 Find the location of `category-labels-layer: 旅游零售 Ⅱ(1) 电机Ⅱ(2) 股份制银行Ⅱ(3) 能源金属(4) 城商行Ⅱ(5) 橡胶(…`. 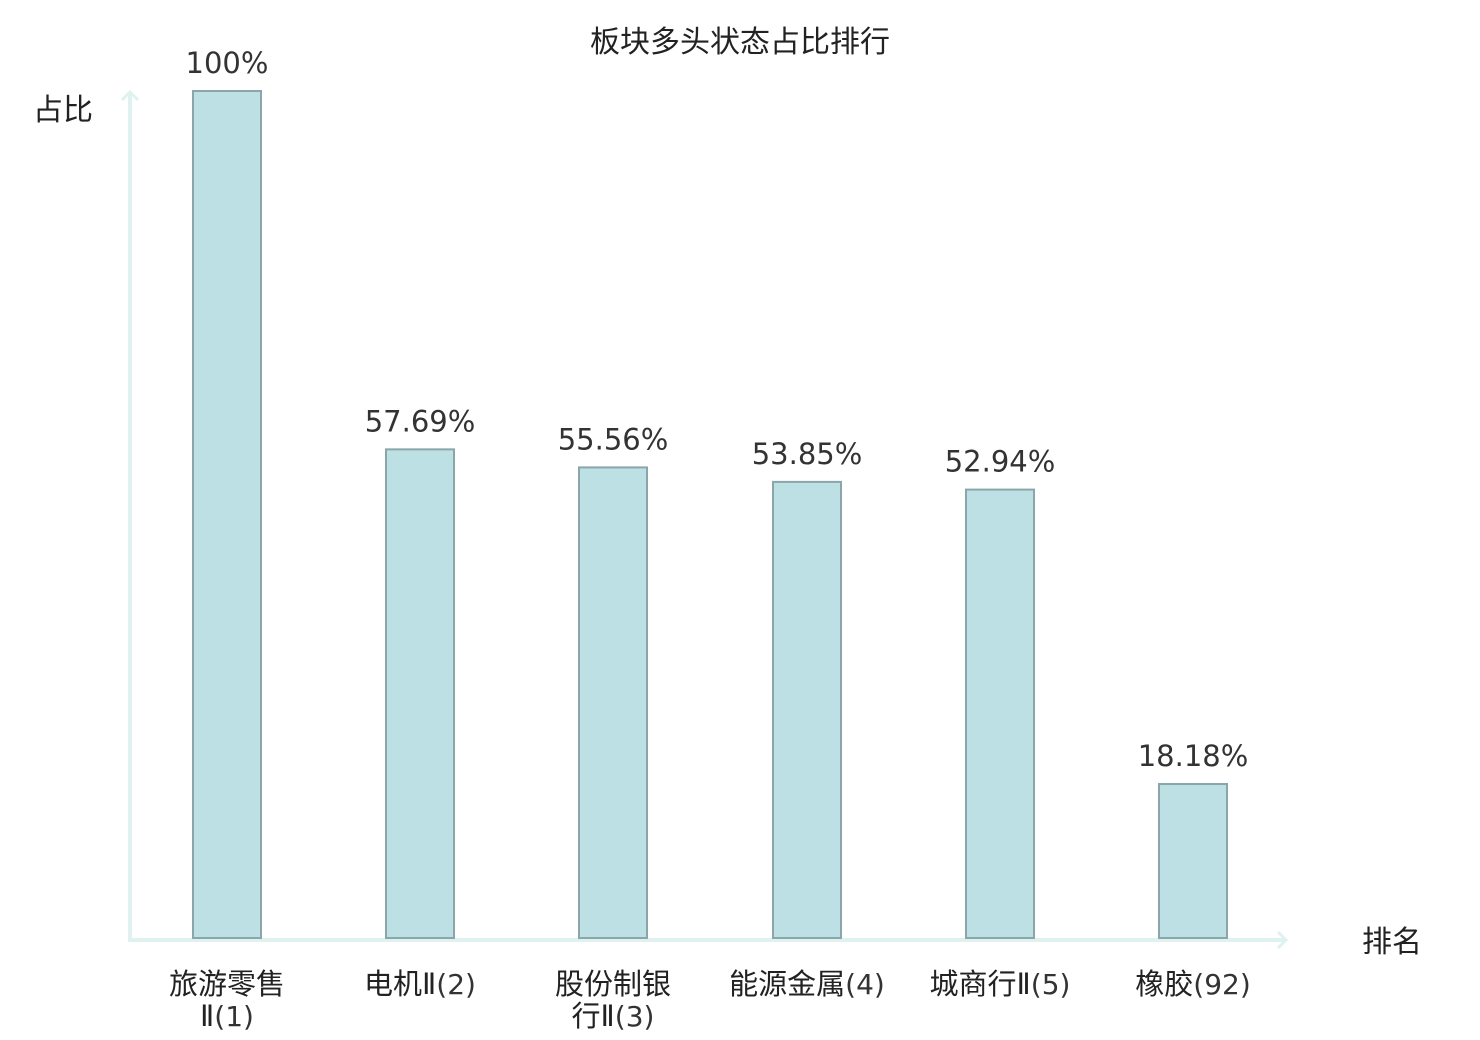

category-labels-layer: 旅游零售 Ⅱ(1) 电机Ⅱ(2) 股份制银行Ⅱ(3) 能源金属(4) 城商行Ⅱ(5) 橡胶(… is located at coordinates (710, 1000).